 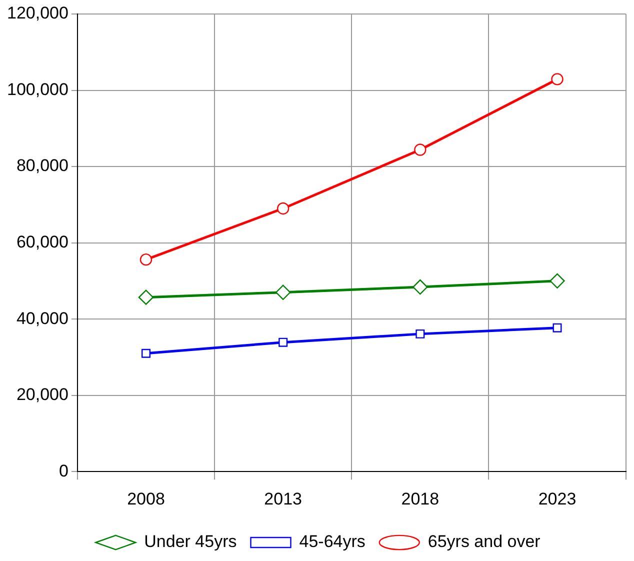 What do you see at coordinates (557, 498) in the screenshot?
I see `x-tick-label: 2023` at bounding box center [557, 498].